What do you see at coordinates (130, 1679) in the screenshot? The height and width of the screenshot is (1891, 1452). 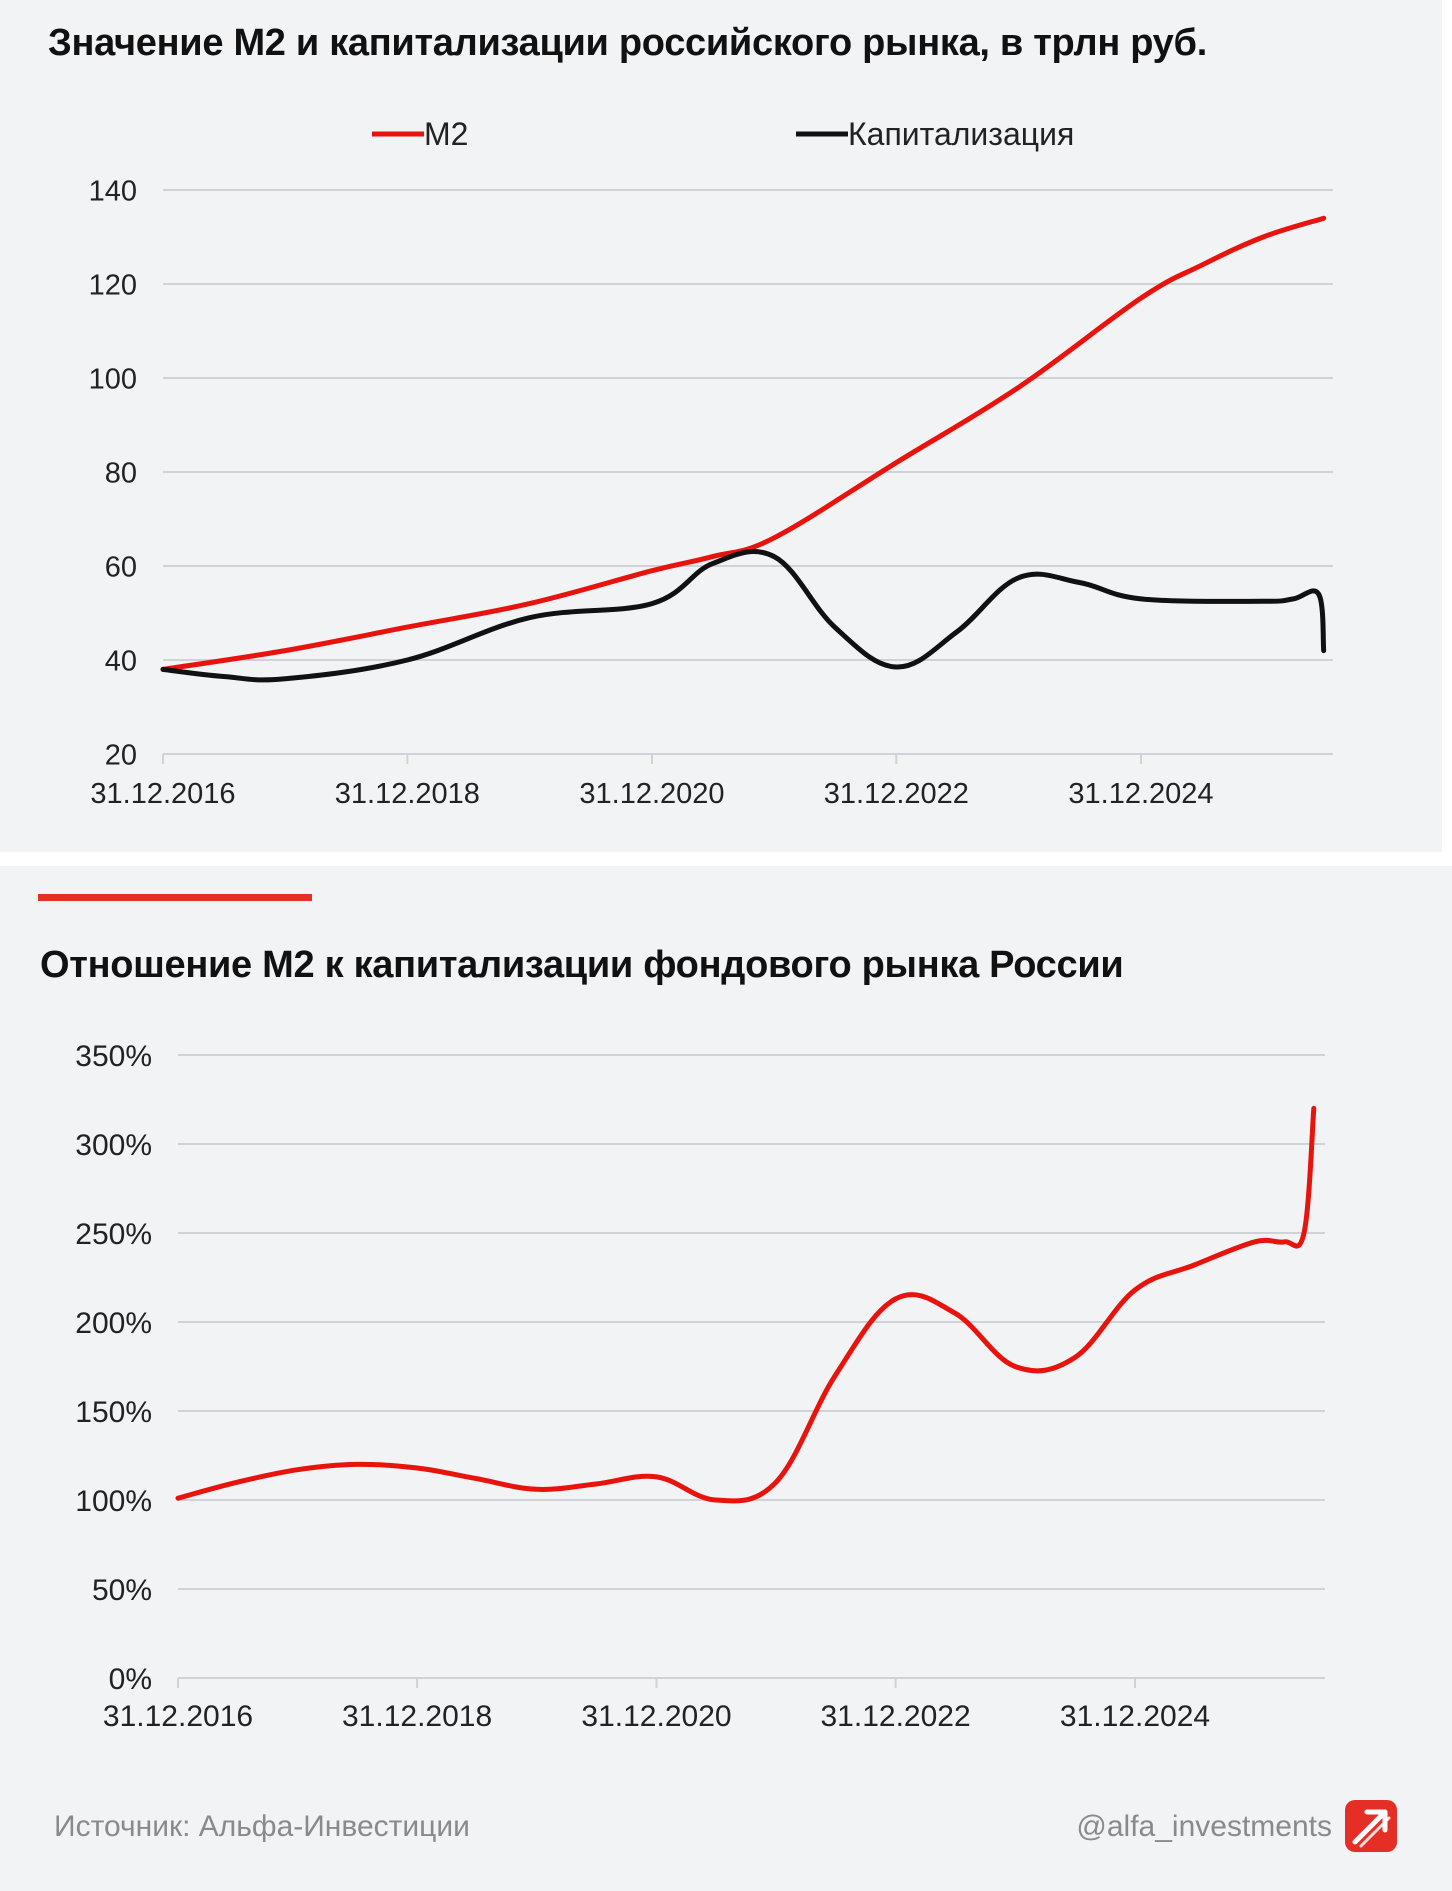 I see `y-tick-label: 0%` at bounding box center [130, 1679].